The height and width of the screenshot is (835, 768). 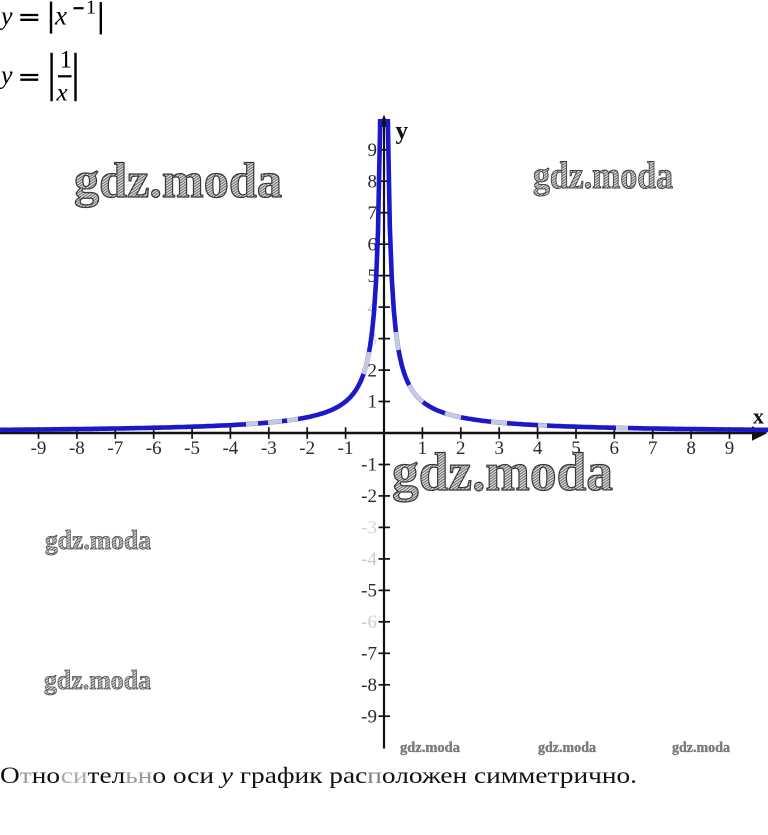 I want to click on svg-text: 4, so click(x=538, y=448).